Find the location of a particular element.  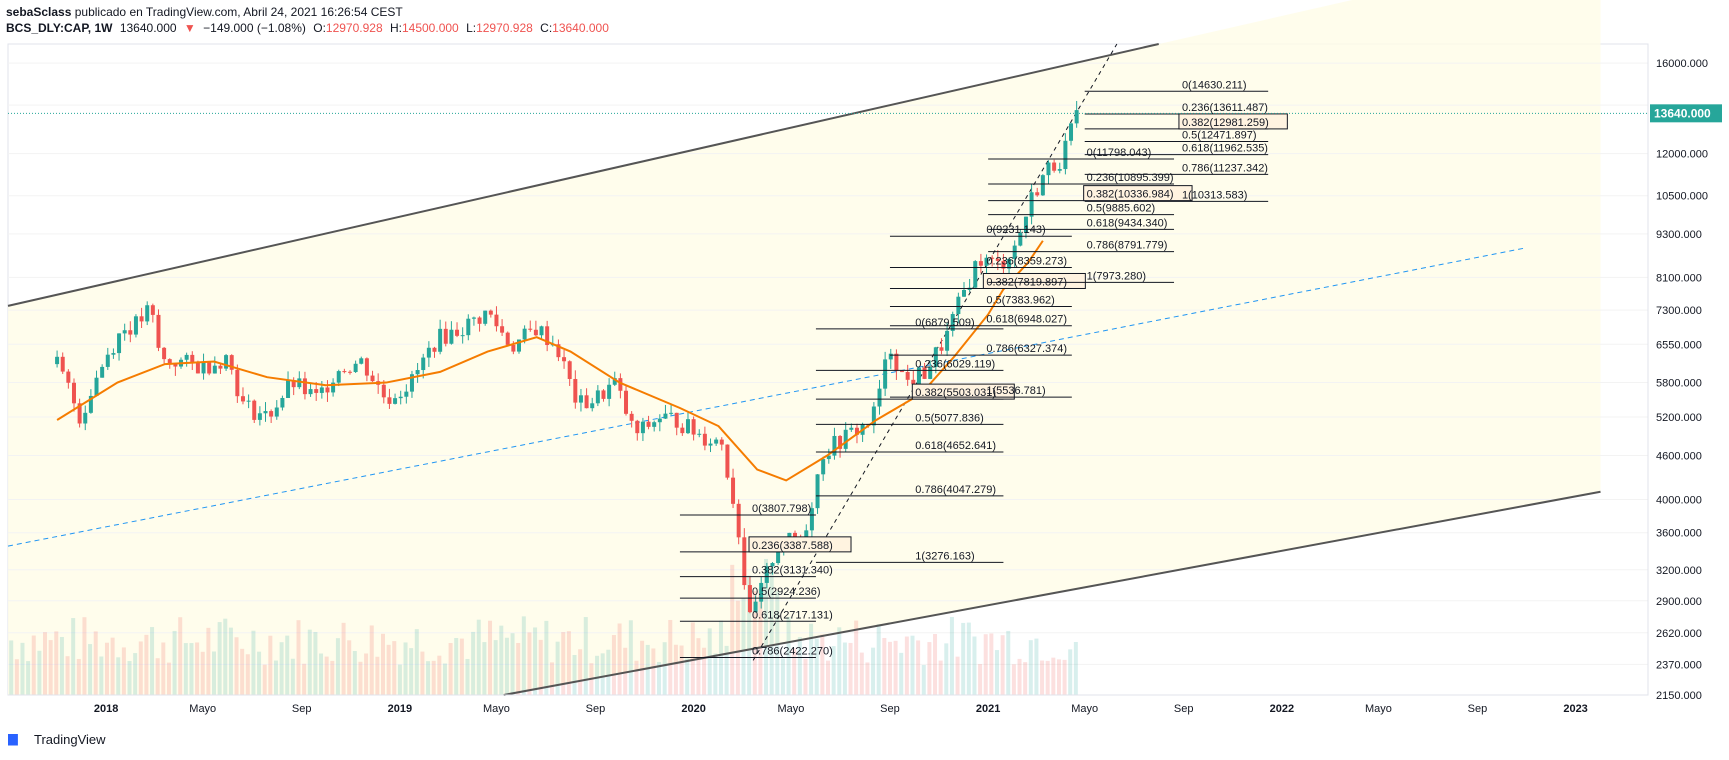

fib-level-label: 0.236(8359.273) is located at coordinates (1026, 261).